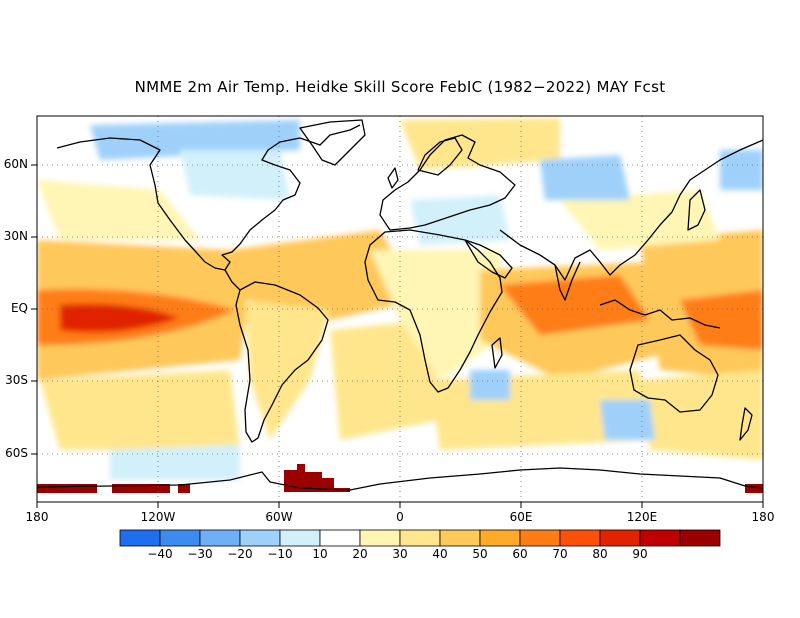 Image resolution: width=800 pixels, height=618 pixels. Describe the element at coordinates (746, 424) in the screenshot. I see `coast-new-zealand` at that location.